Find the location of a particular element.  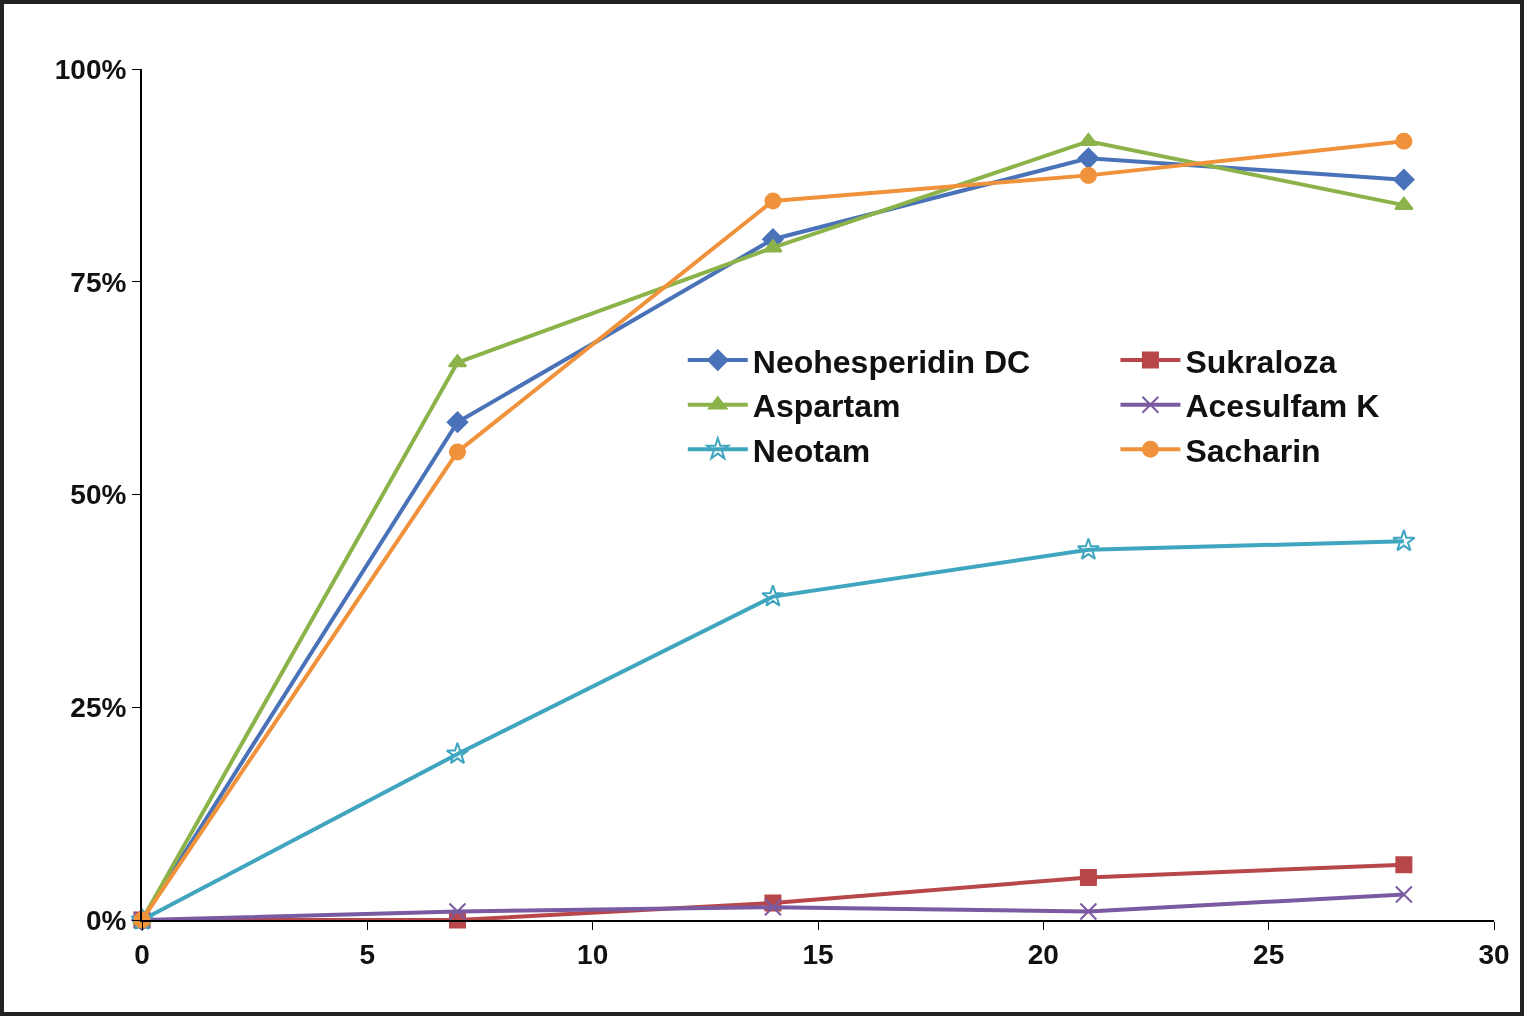

x-tick-label: 5 is located at coordinates (367, 954).